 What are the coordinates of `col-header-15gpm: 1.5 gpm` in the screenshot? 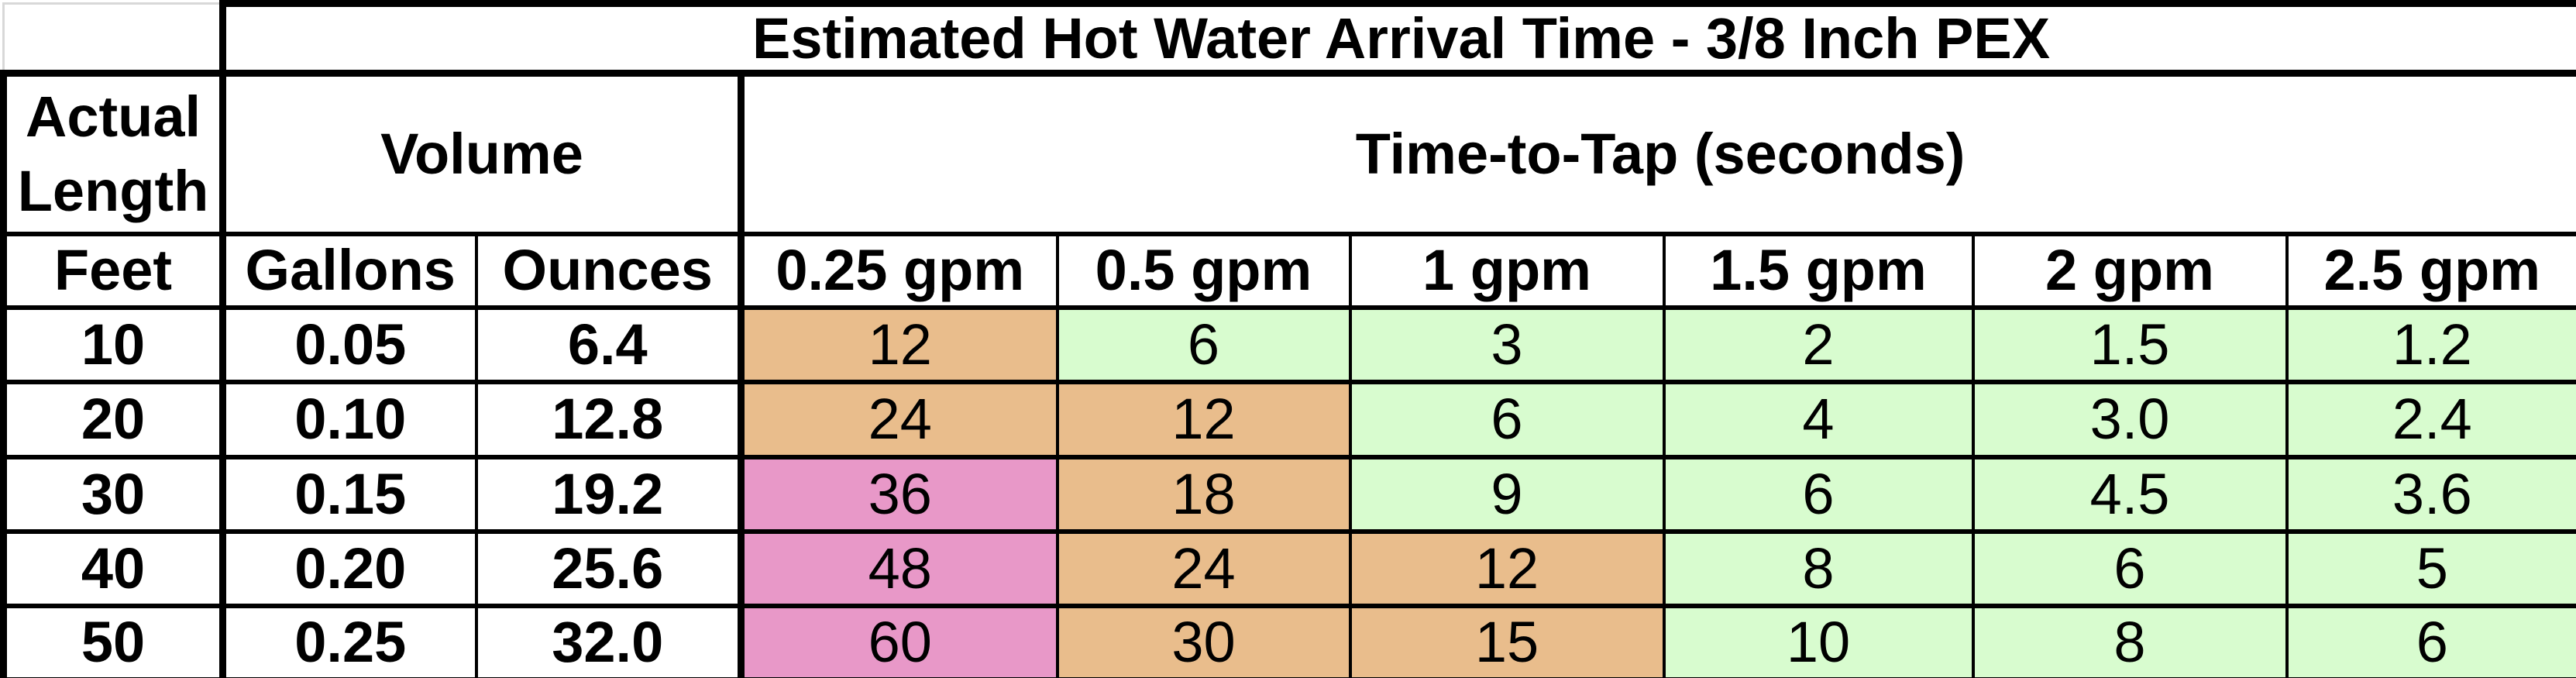 It's located at (1818, 271).